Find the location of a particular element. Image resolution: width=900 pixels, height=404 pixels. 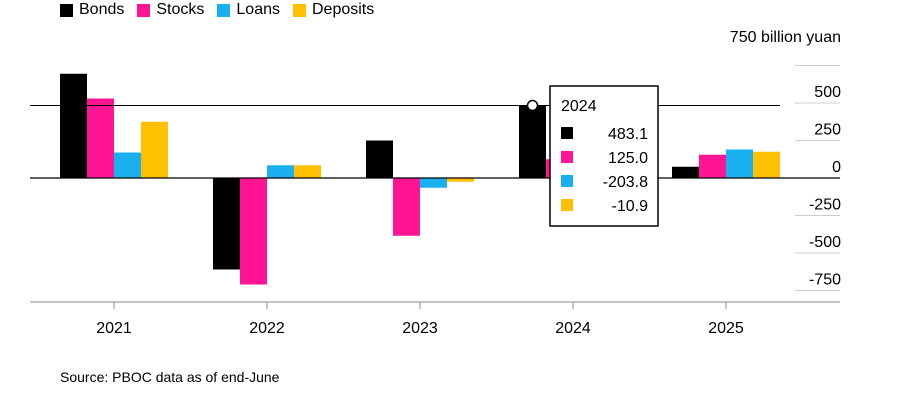

legend-label: Loans is located at coordinates (258, 9).